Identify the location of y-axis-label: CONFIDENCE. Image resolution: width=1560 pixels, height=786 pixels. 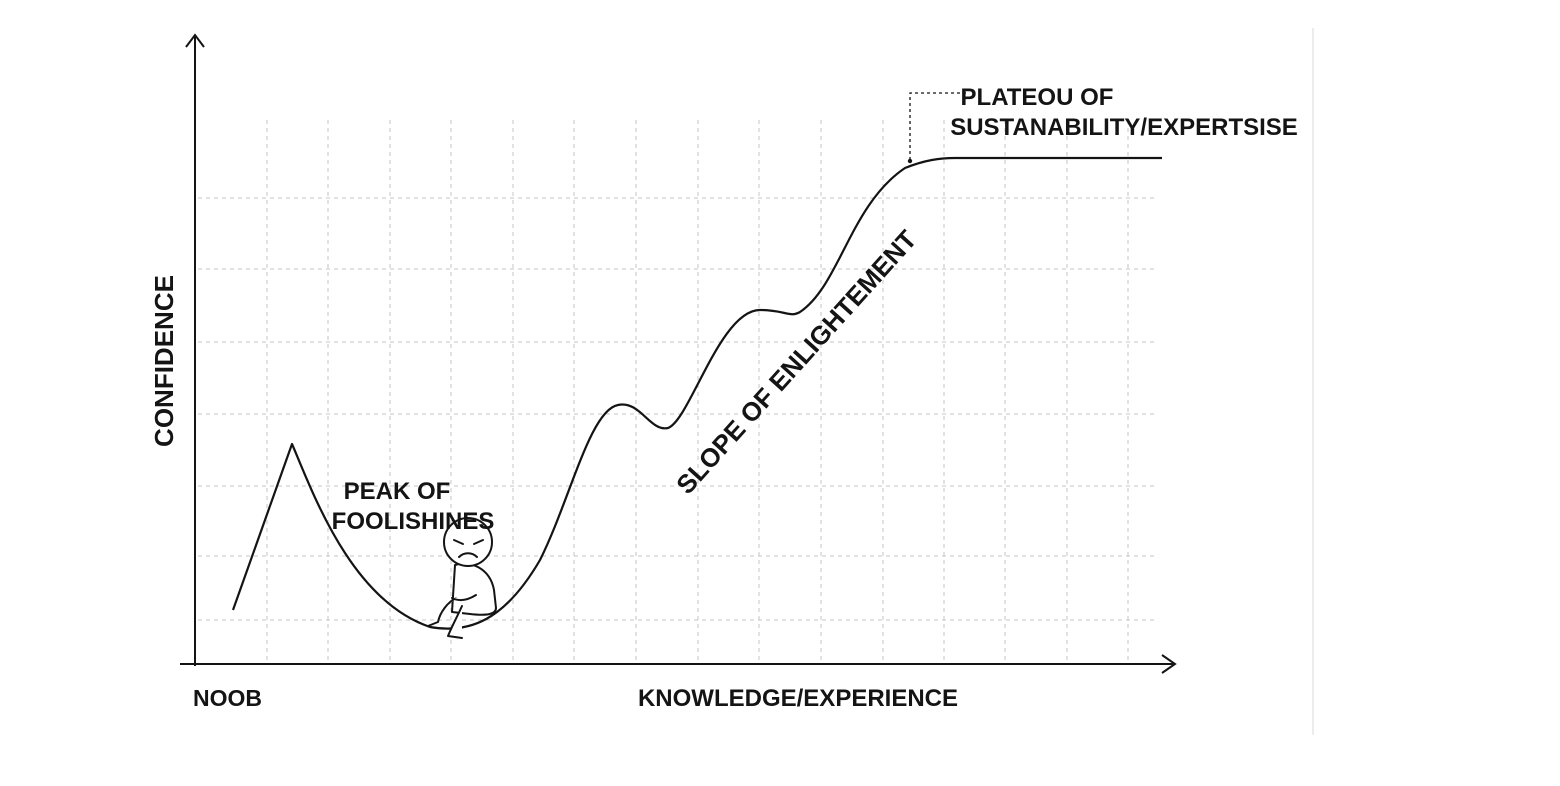
(164, 361).